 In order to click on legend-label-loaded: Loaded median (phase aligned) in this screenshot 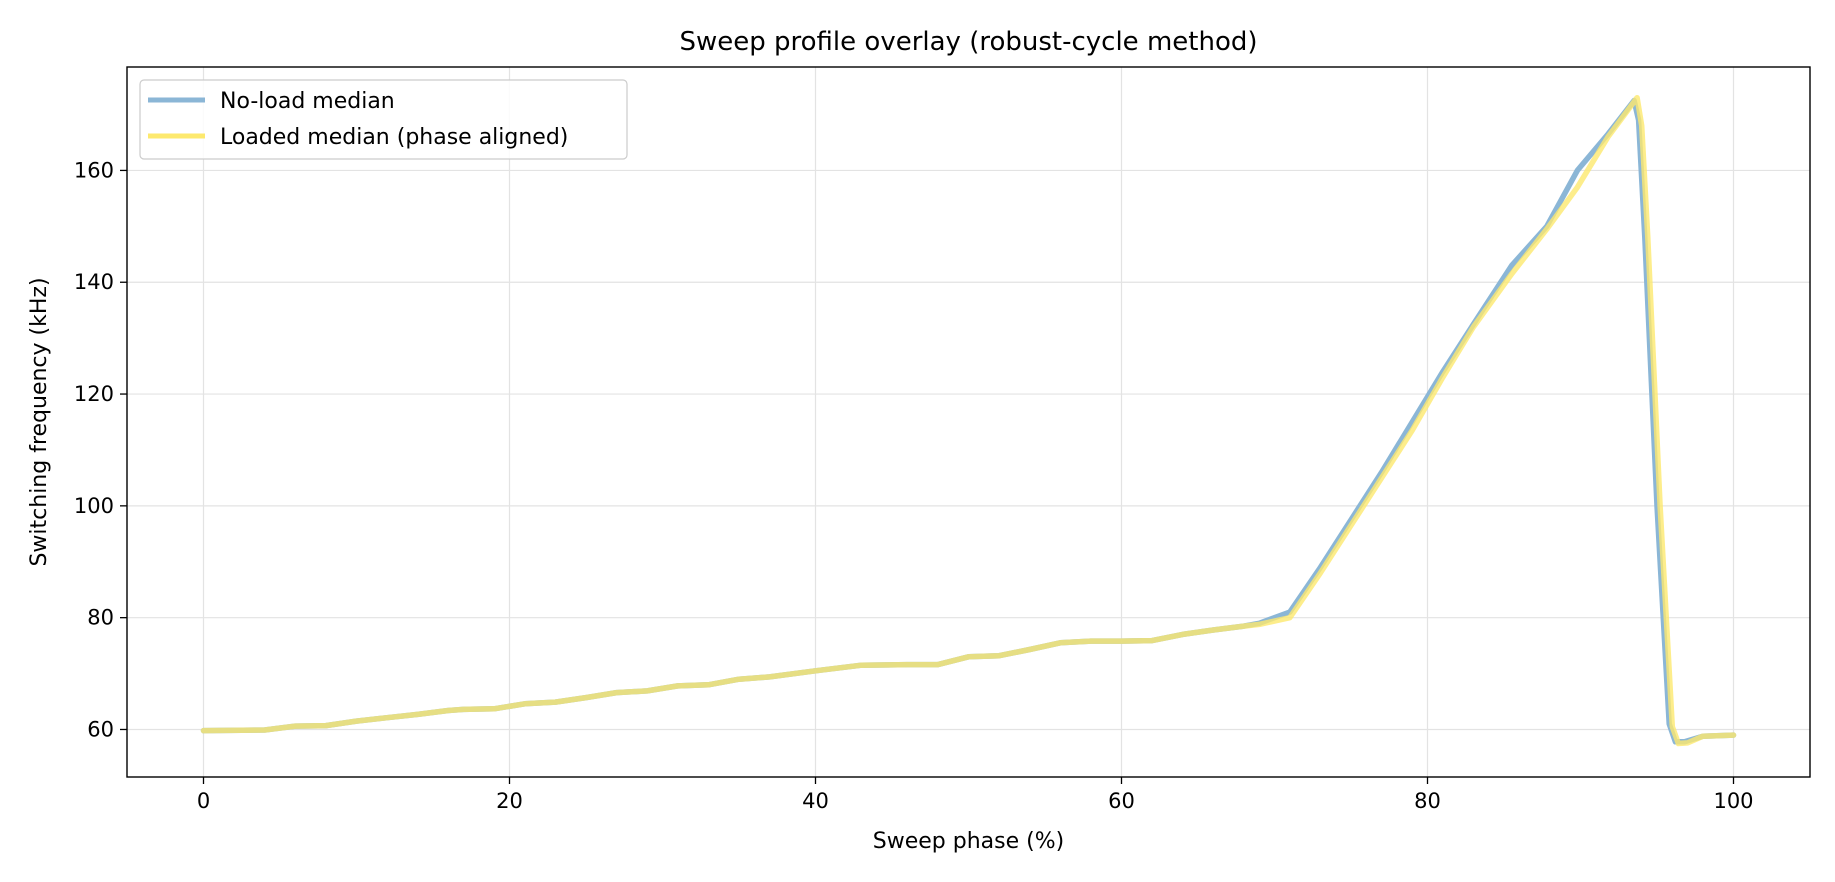, I will do `click(394, 137)`.